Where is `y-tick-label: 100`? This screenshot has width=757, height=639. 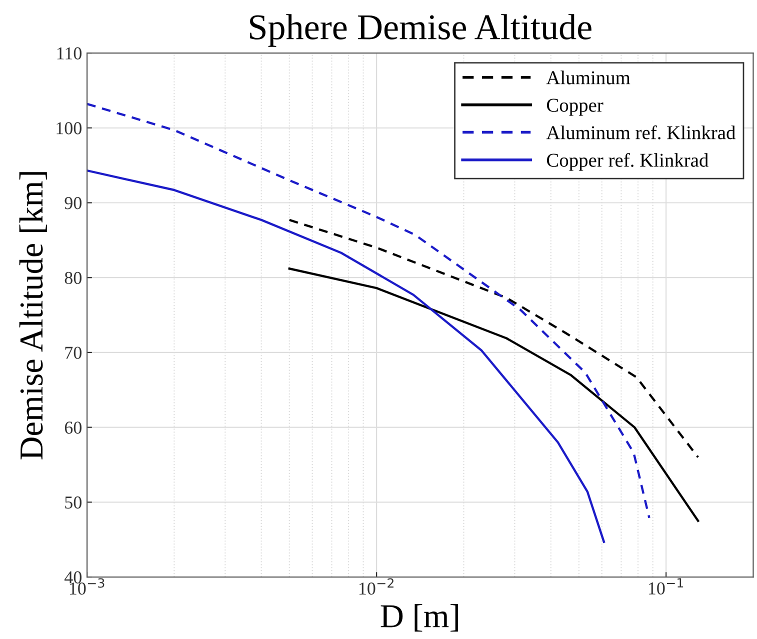 y-tick-label: 100 is located at coordinates (69, 128).